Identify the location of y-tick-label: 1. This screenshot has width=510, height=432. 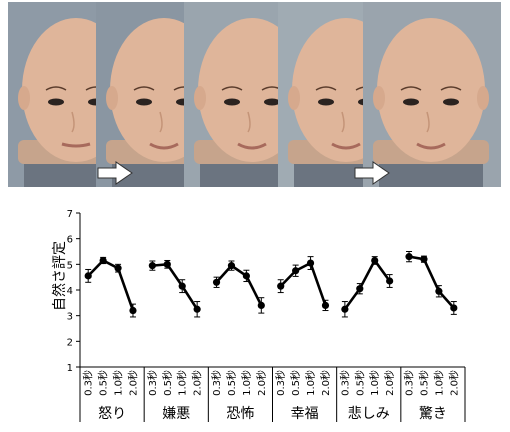
(70, 368).